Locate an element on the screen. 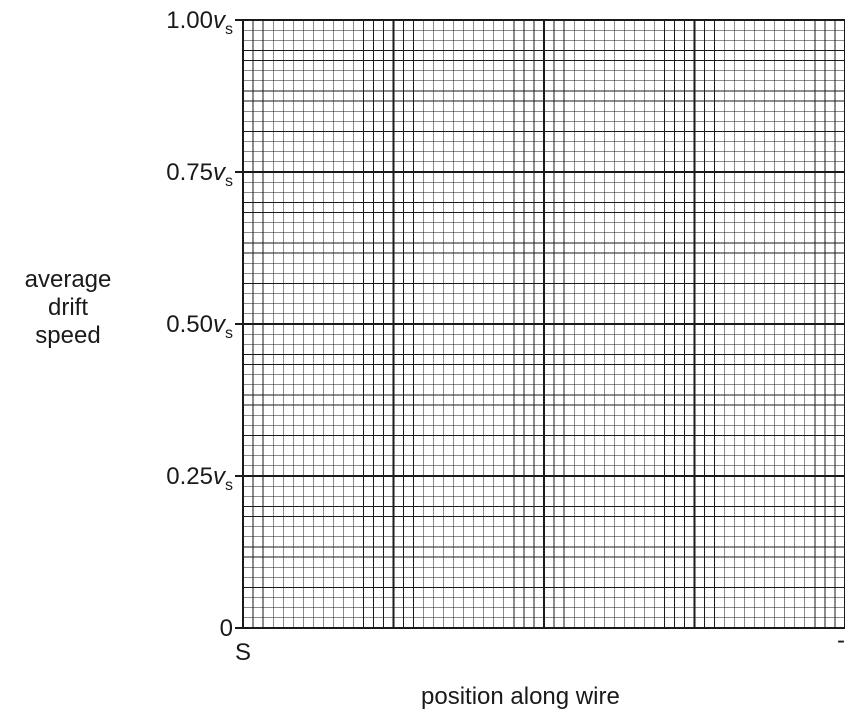 This screenshot has width=845, height=713. x-end-labels: S- is located at coordinates (540, 646).